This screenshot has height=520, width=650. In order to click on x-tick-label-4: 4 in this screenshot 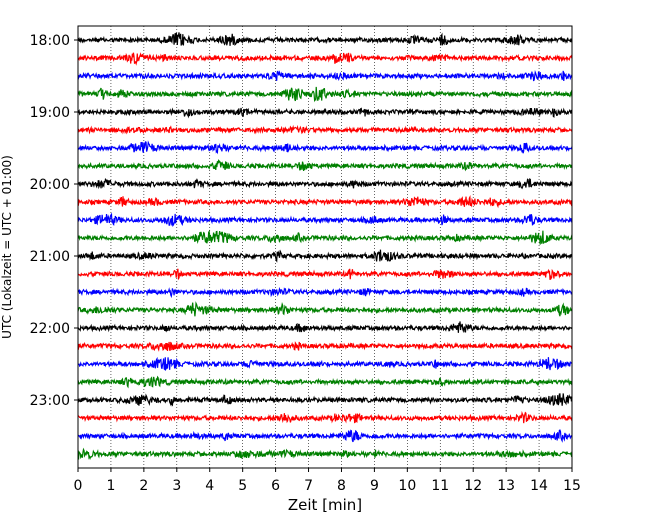, I will do `click(209, 486)`.